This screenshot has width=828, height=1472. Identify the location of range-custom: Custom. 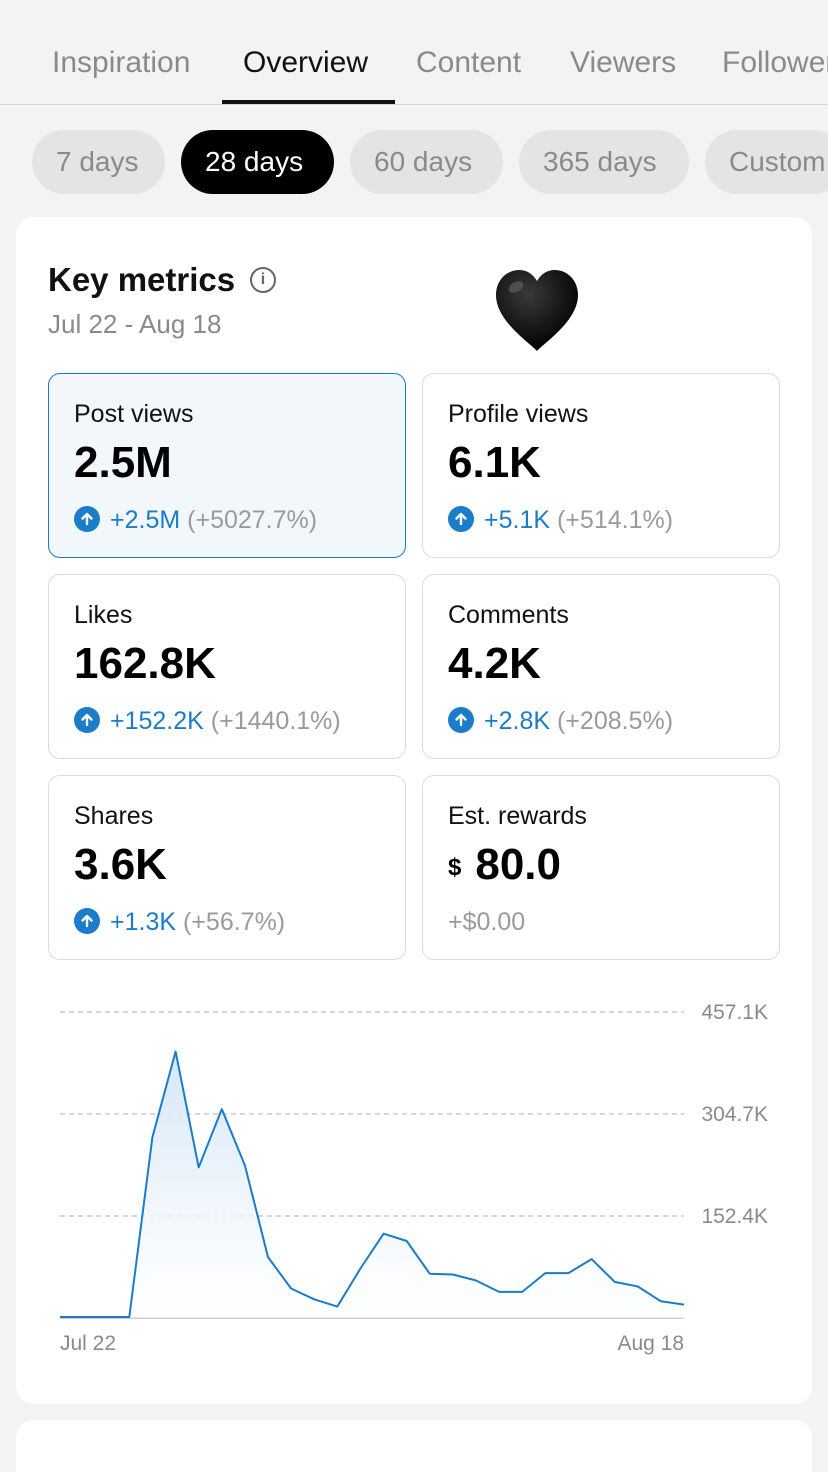
(766, 162).